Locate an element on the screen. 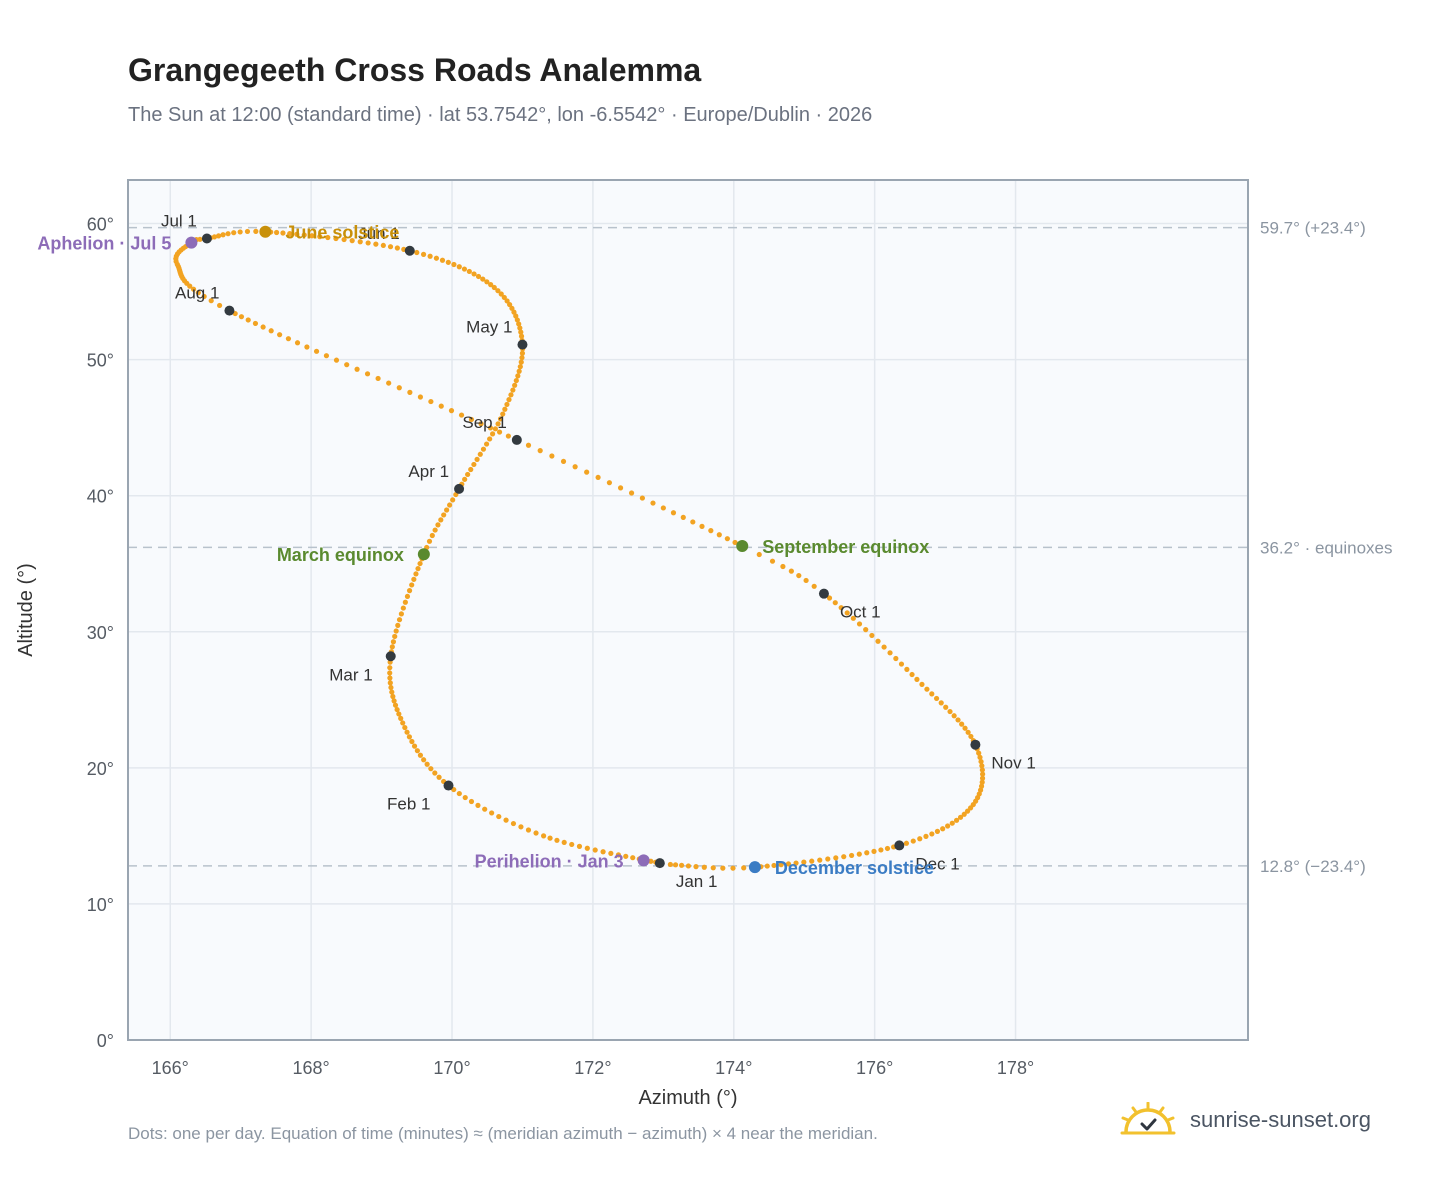 This screenshot has width=1448, height=1188. brand-name: sunrise-sunset.org is located at coordinates (1280, 1119).